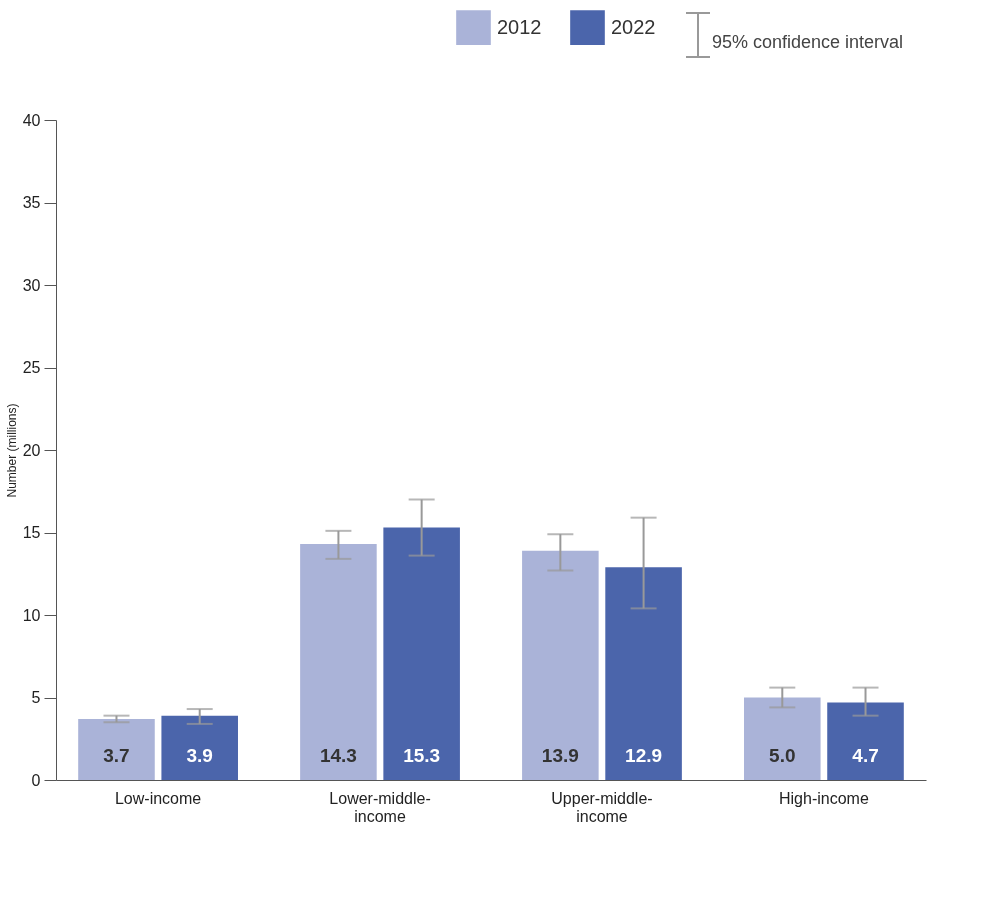  What do you see at coordinates (31, 285) in the screenshot?
I see `y-tick-label: 30` at bounding box center [31, 285].